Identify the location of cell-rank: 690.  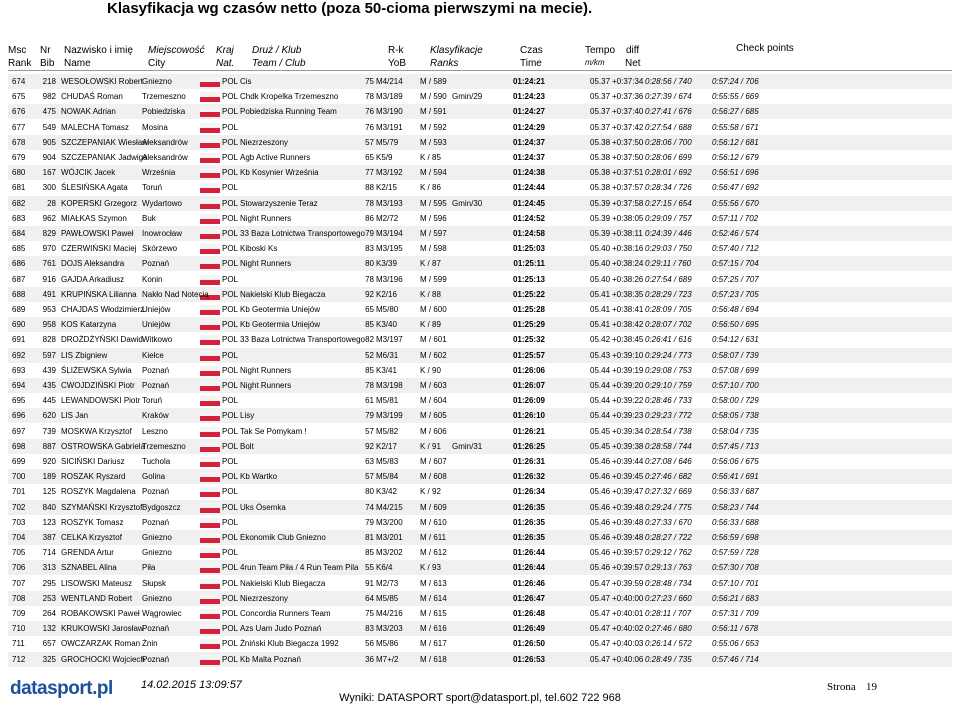
(19, 325).